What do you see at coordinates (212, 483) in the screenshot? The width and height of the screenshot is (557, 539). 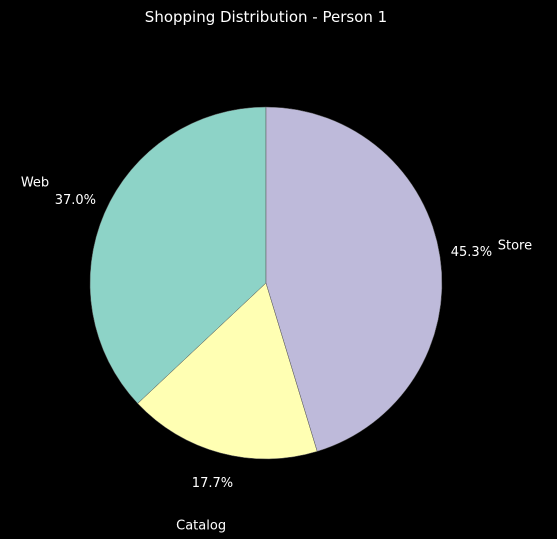 I see `pie-percent-label: 17.7%` at bounding box center [212, 483].